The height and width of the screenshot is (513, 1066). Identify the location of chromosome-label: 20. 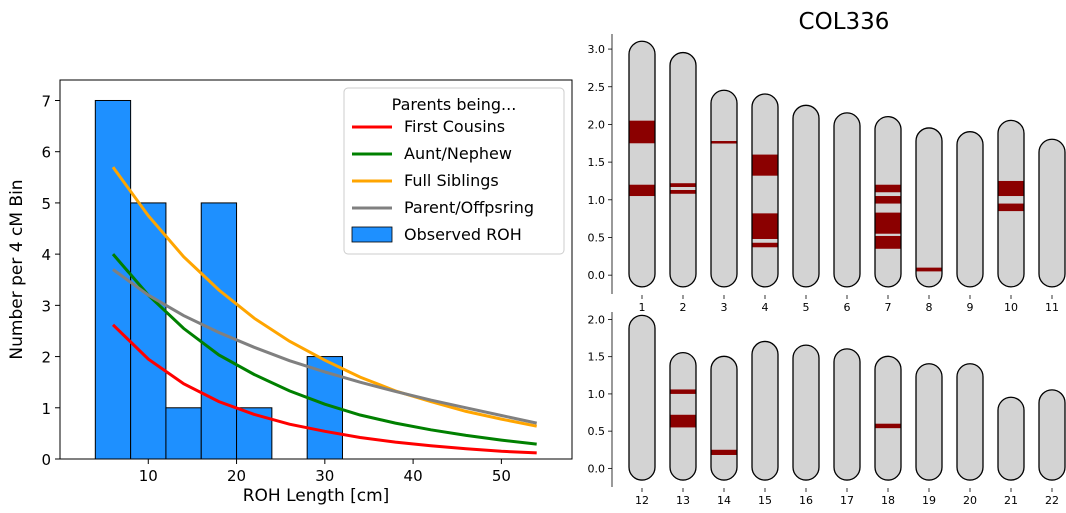
(970, 500).